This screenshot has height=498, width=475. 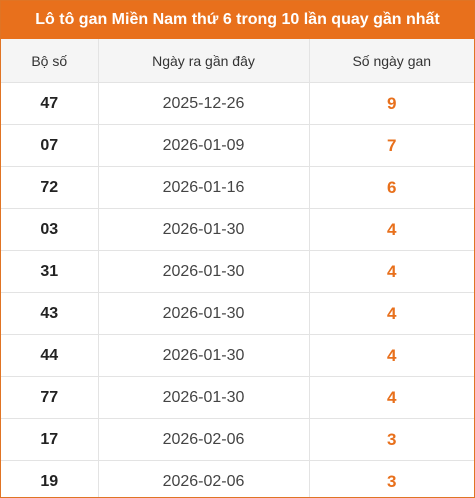 I want to click on table-row: 77 2026-01-30 4, so click(x=237, y=397).